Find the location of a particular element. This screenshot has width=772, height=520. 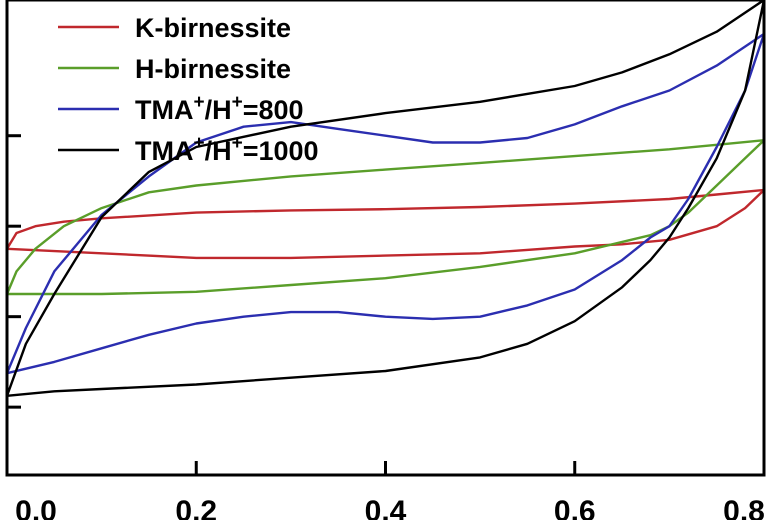

x-tick-label: 0.0 is located at coordinates (36, 507).